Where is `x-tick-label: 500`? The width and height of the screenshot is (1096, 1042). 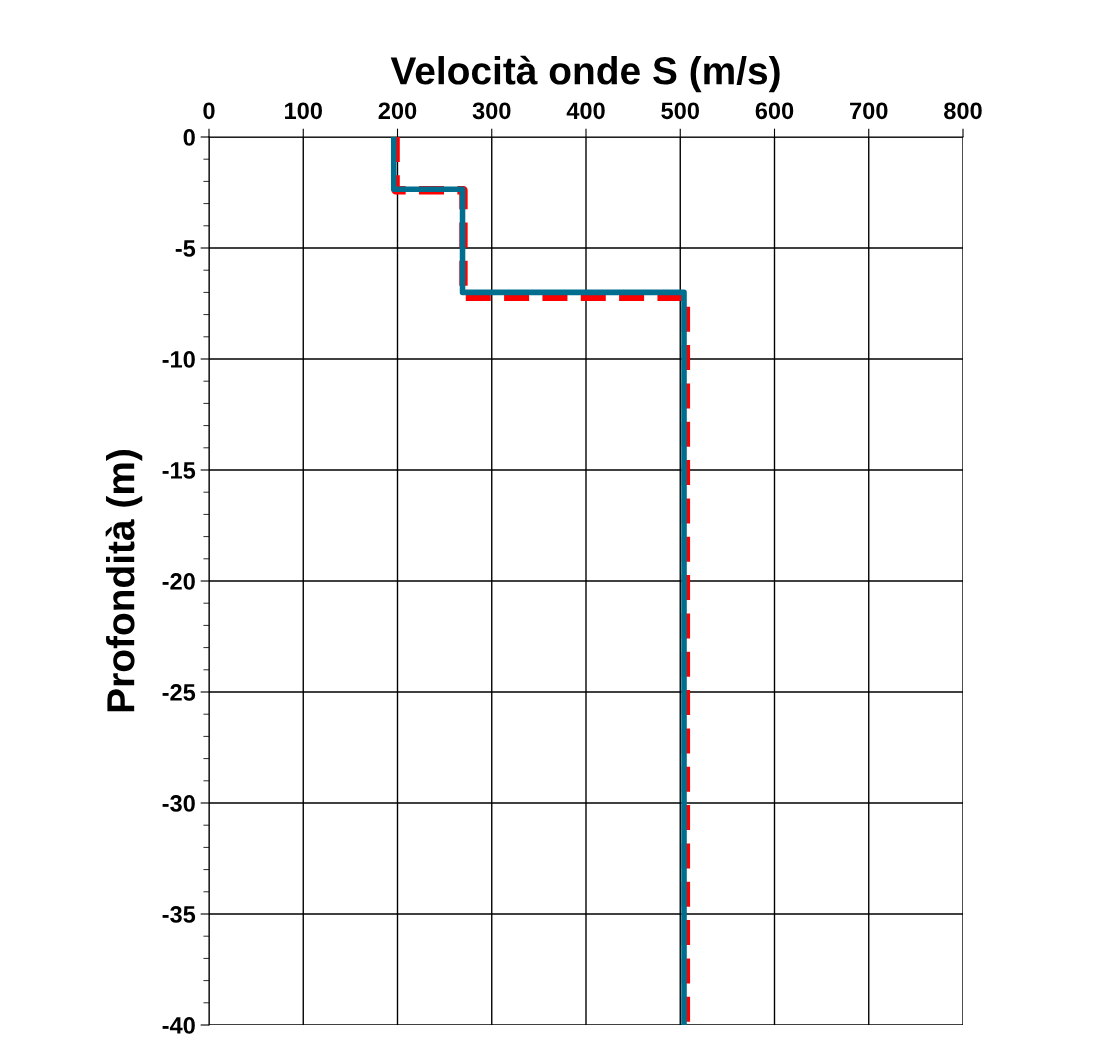
x-tick-label: 500 is located at coordinates (680, 111).